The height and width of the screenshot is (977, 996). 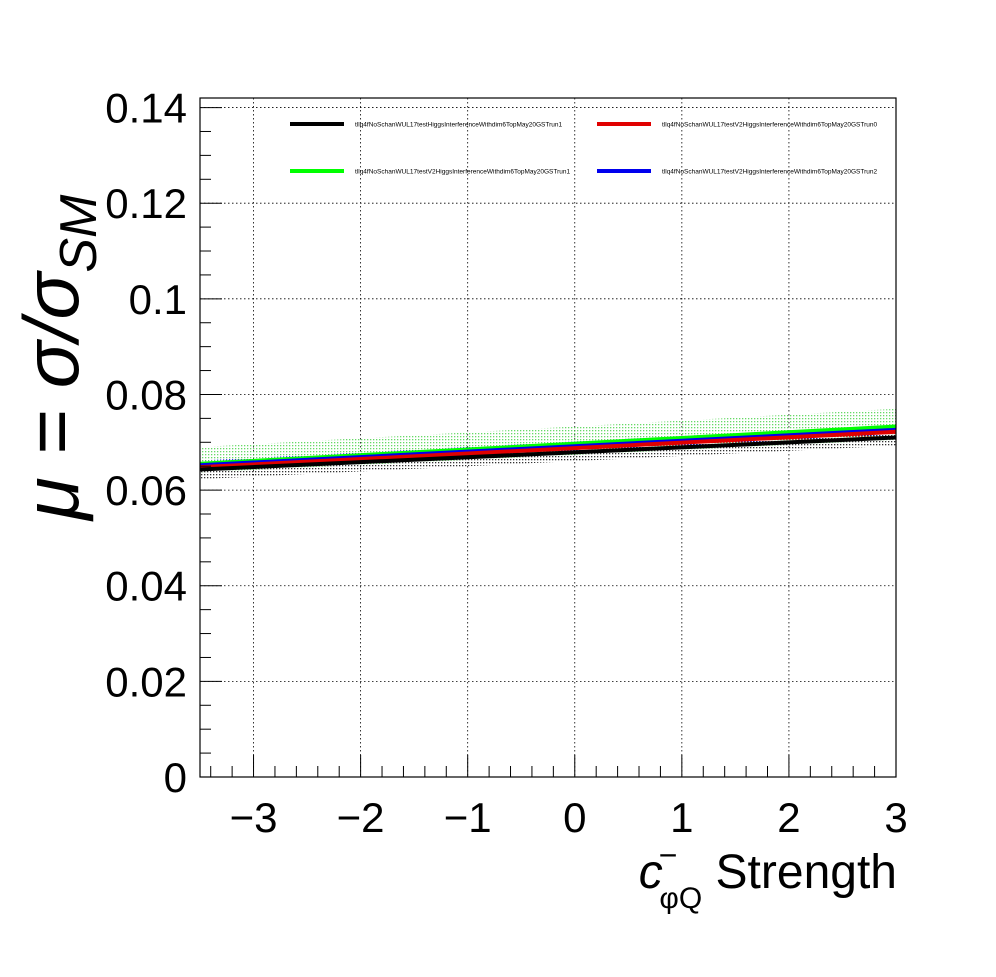 I want to click on x-axis-title-rest: Strength, so click(x=799, y=872).